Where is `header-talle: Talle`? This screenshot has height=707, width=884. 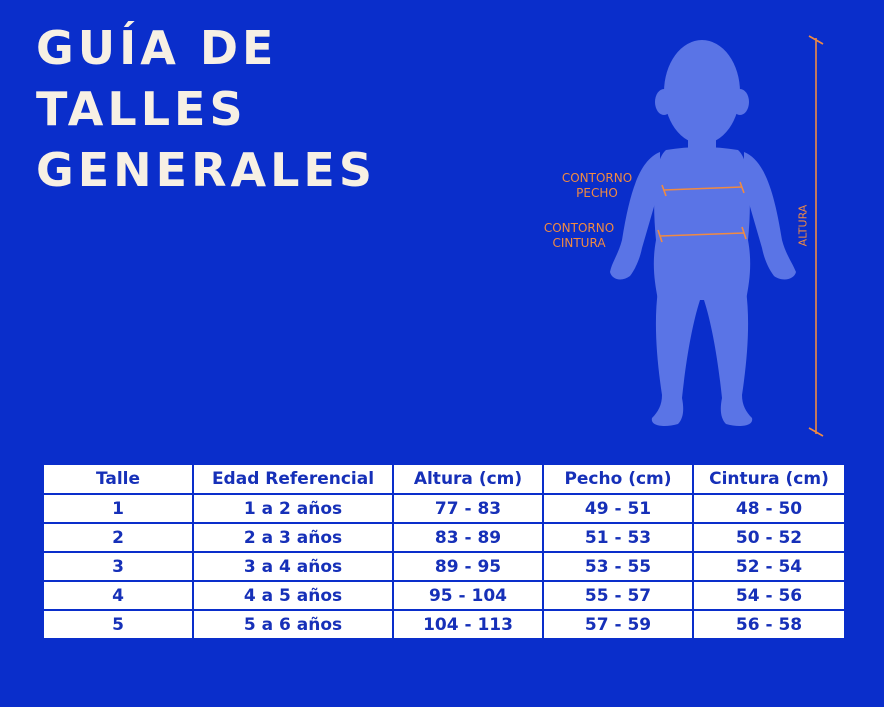
header-talle: Talle is located at coordinates (118, 479).